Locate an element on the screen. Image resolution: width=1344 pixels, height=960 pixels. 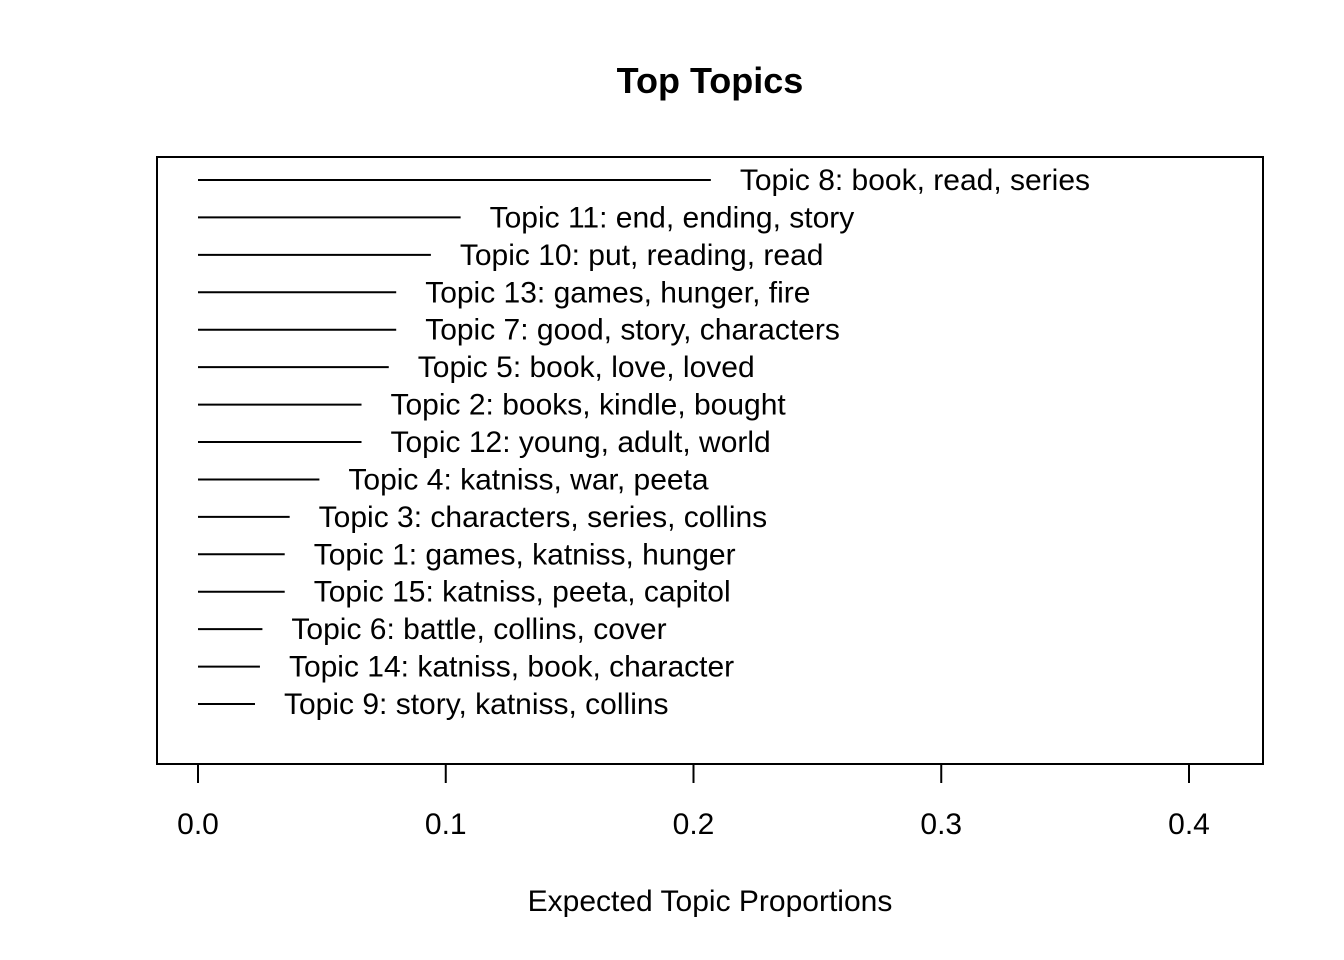
x-axis: 0.0 0.1 0.2 0.3 0.4 is located at coordinates (693, 802).